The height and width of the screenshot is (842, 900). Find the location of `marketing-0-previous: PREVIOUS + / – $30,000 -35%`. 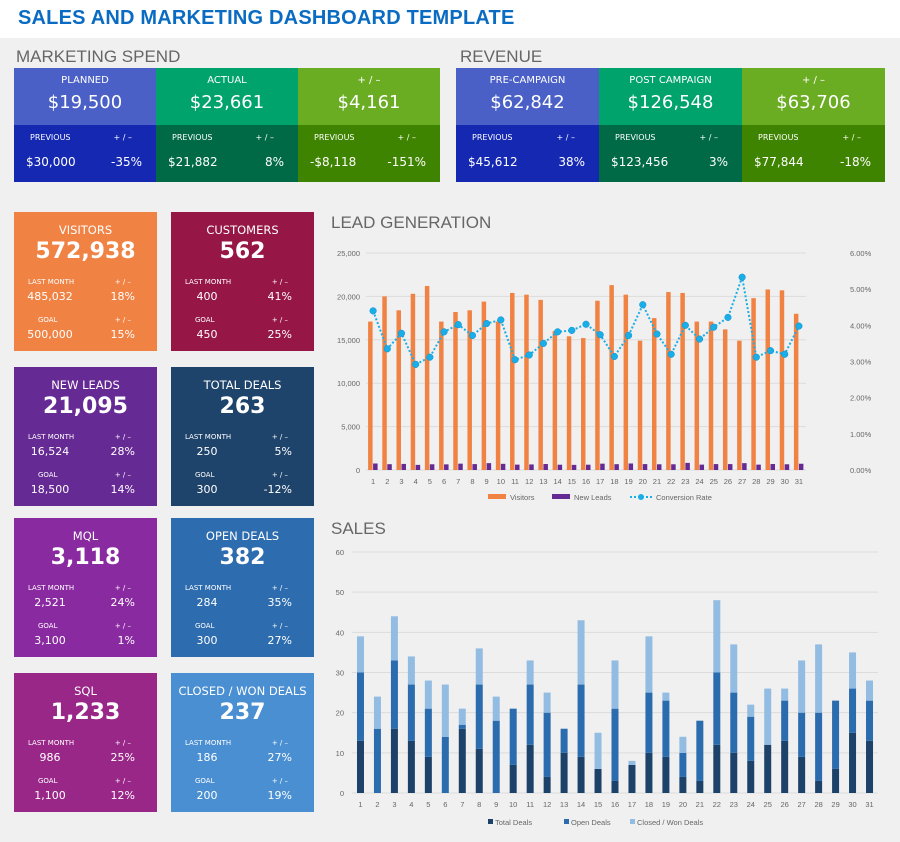

marketing-0-previous: PREVIOUS + / – $30,000 -35% is located at coordinates (85, 153).